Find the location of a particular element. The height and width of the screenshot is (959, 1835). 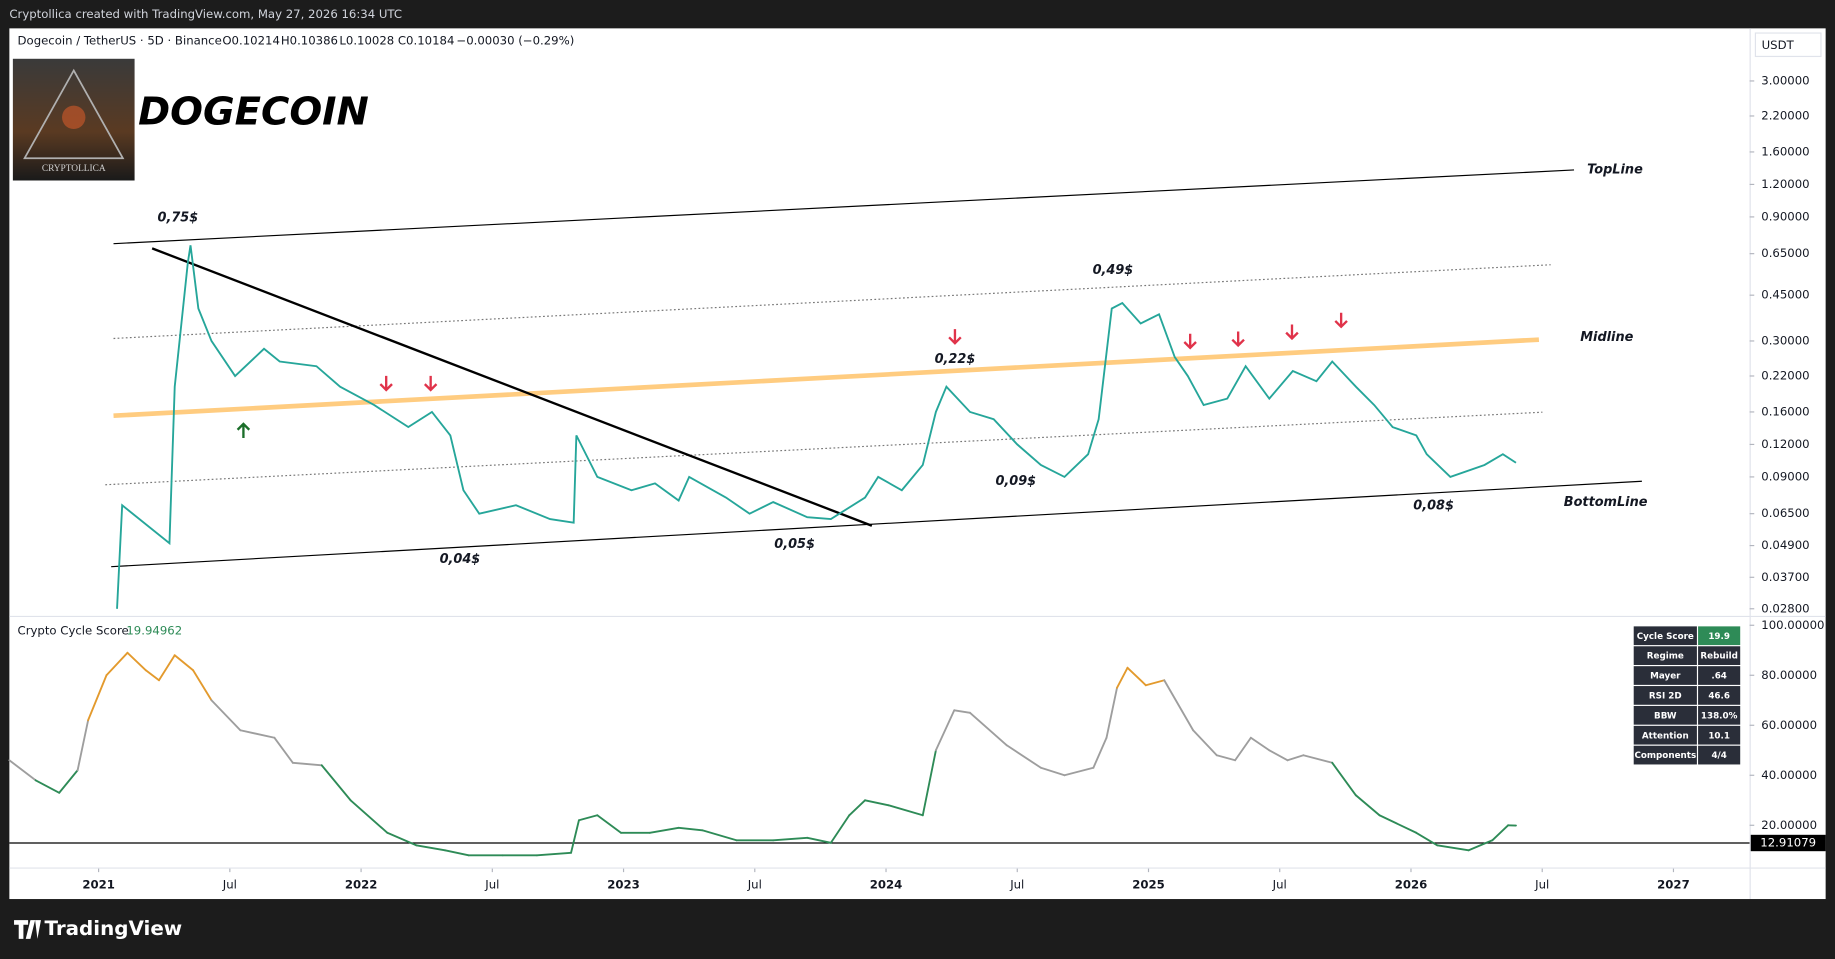

x-tick-label: 2027 is located at coordinates (1673, 885).